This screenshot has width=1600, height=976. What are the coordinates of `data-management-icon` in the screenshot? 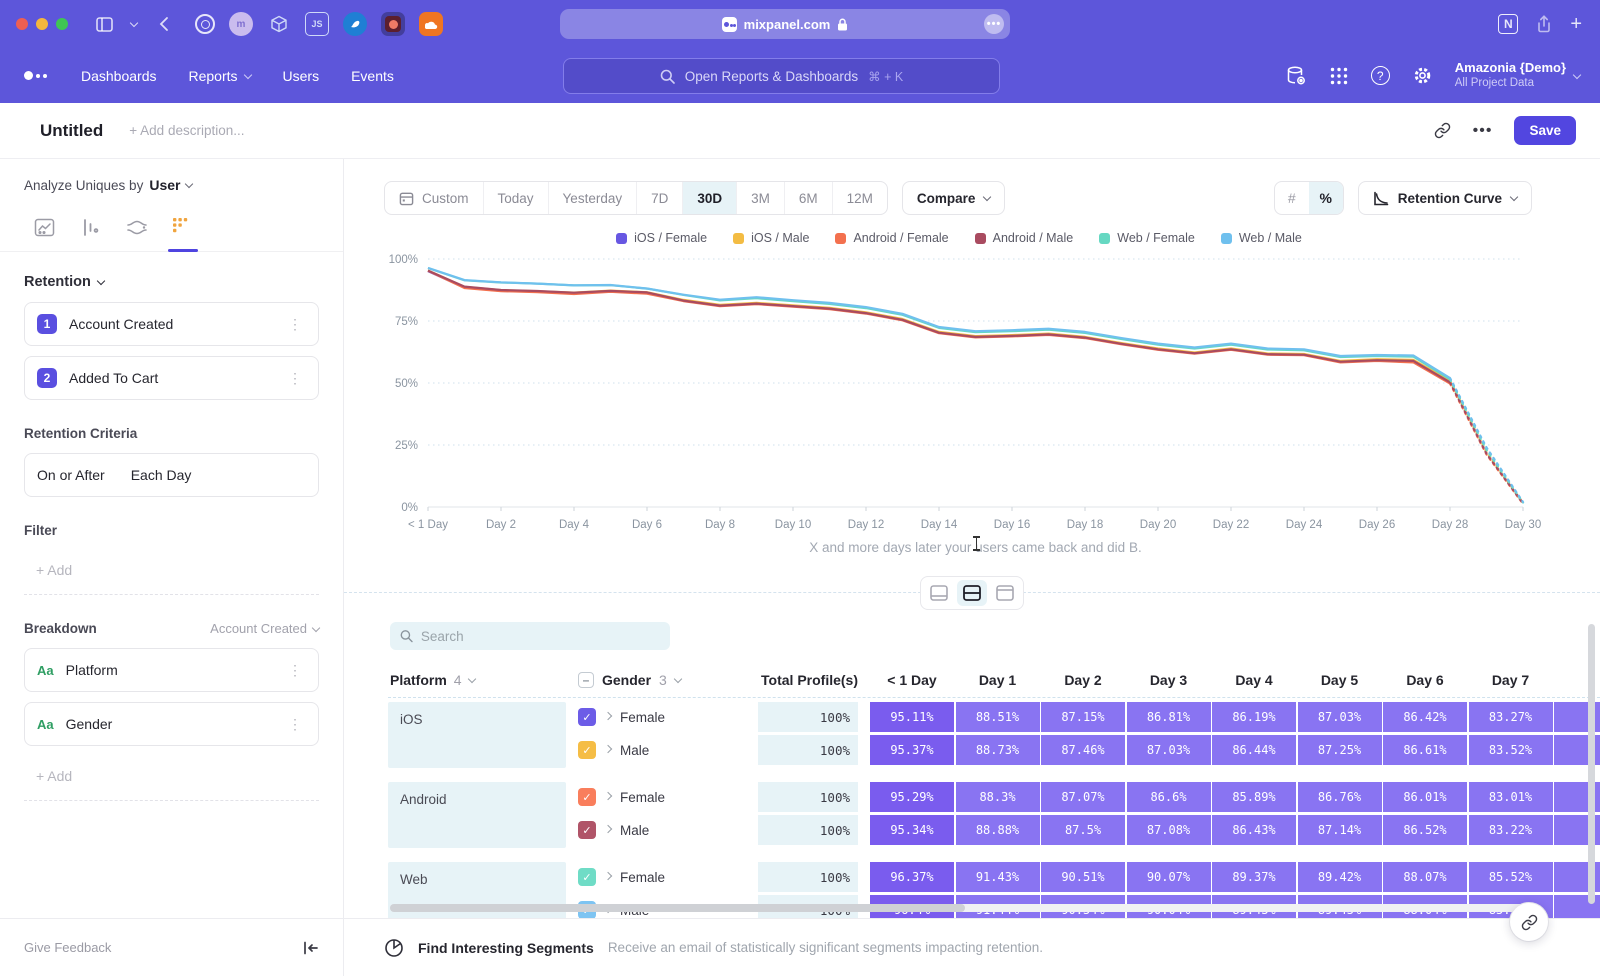 It's located at (1296, 76).